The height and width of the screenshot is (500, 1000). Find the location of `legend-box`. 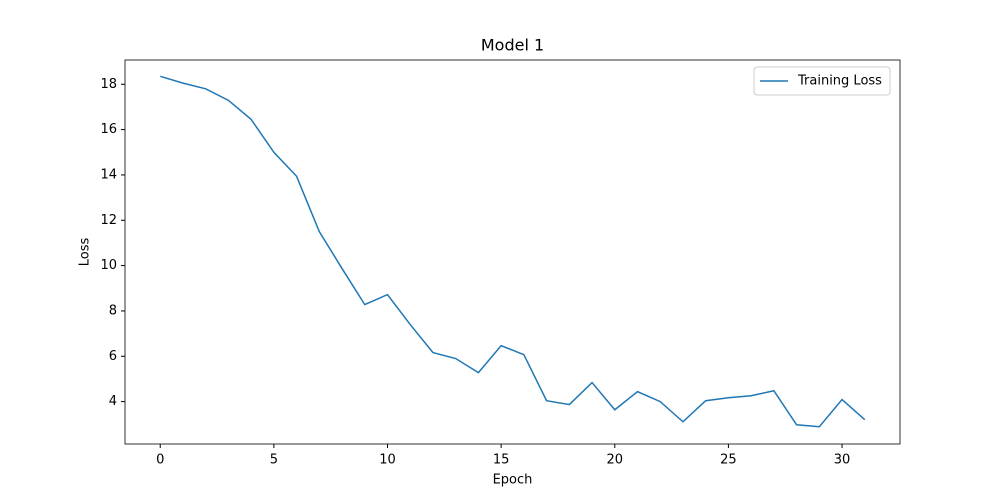

legend-box is located at coordinates (822, 81).